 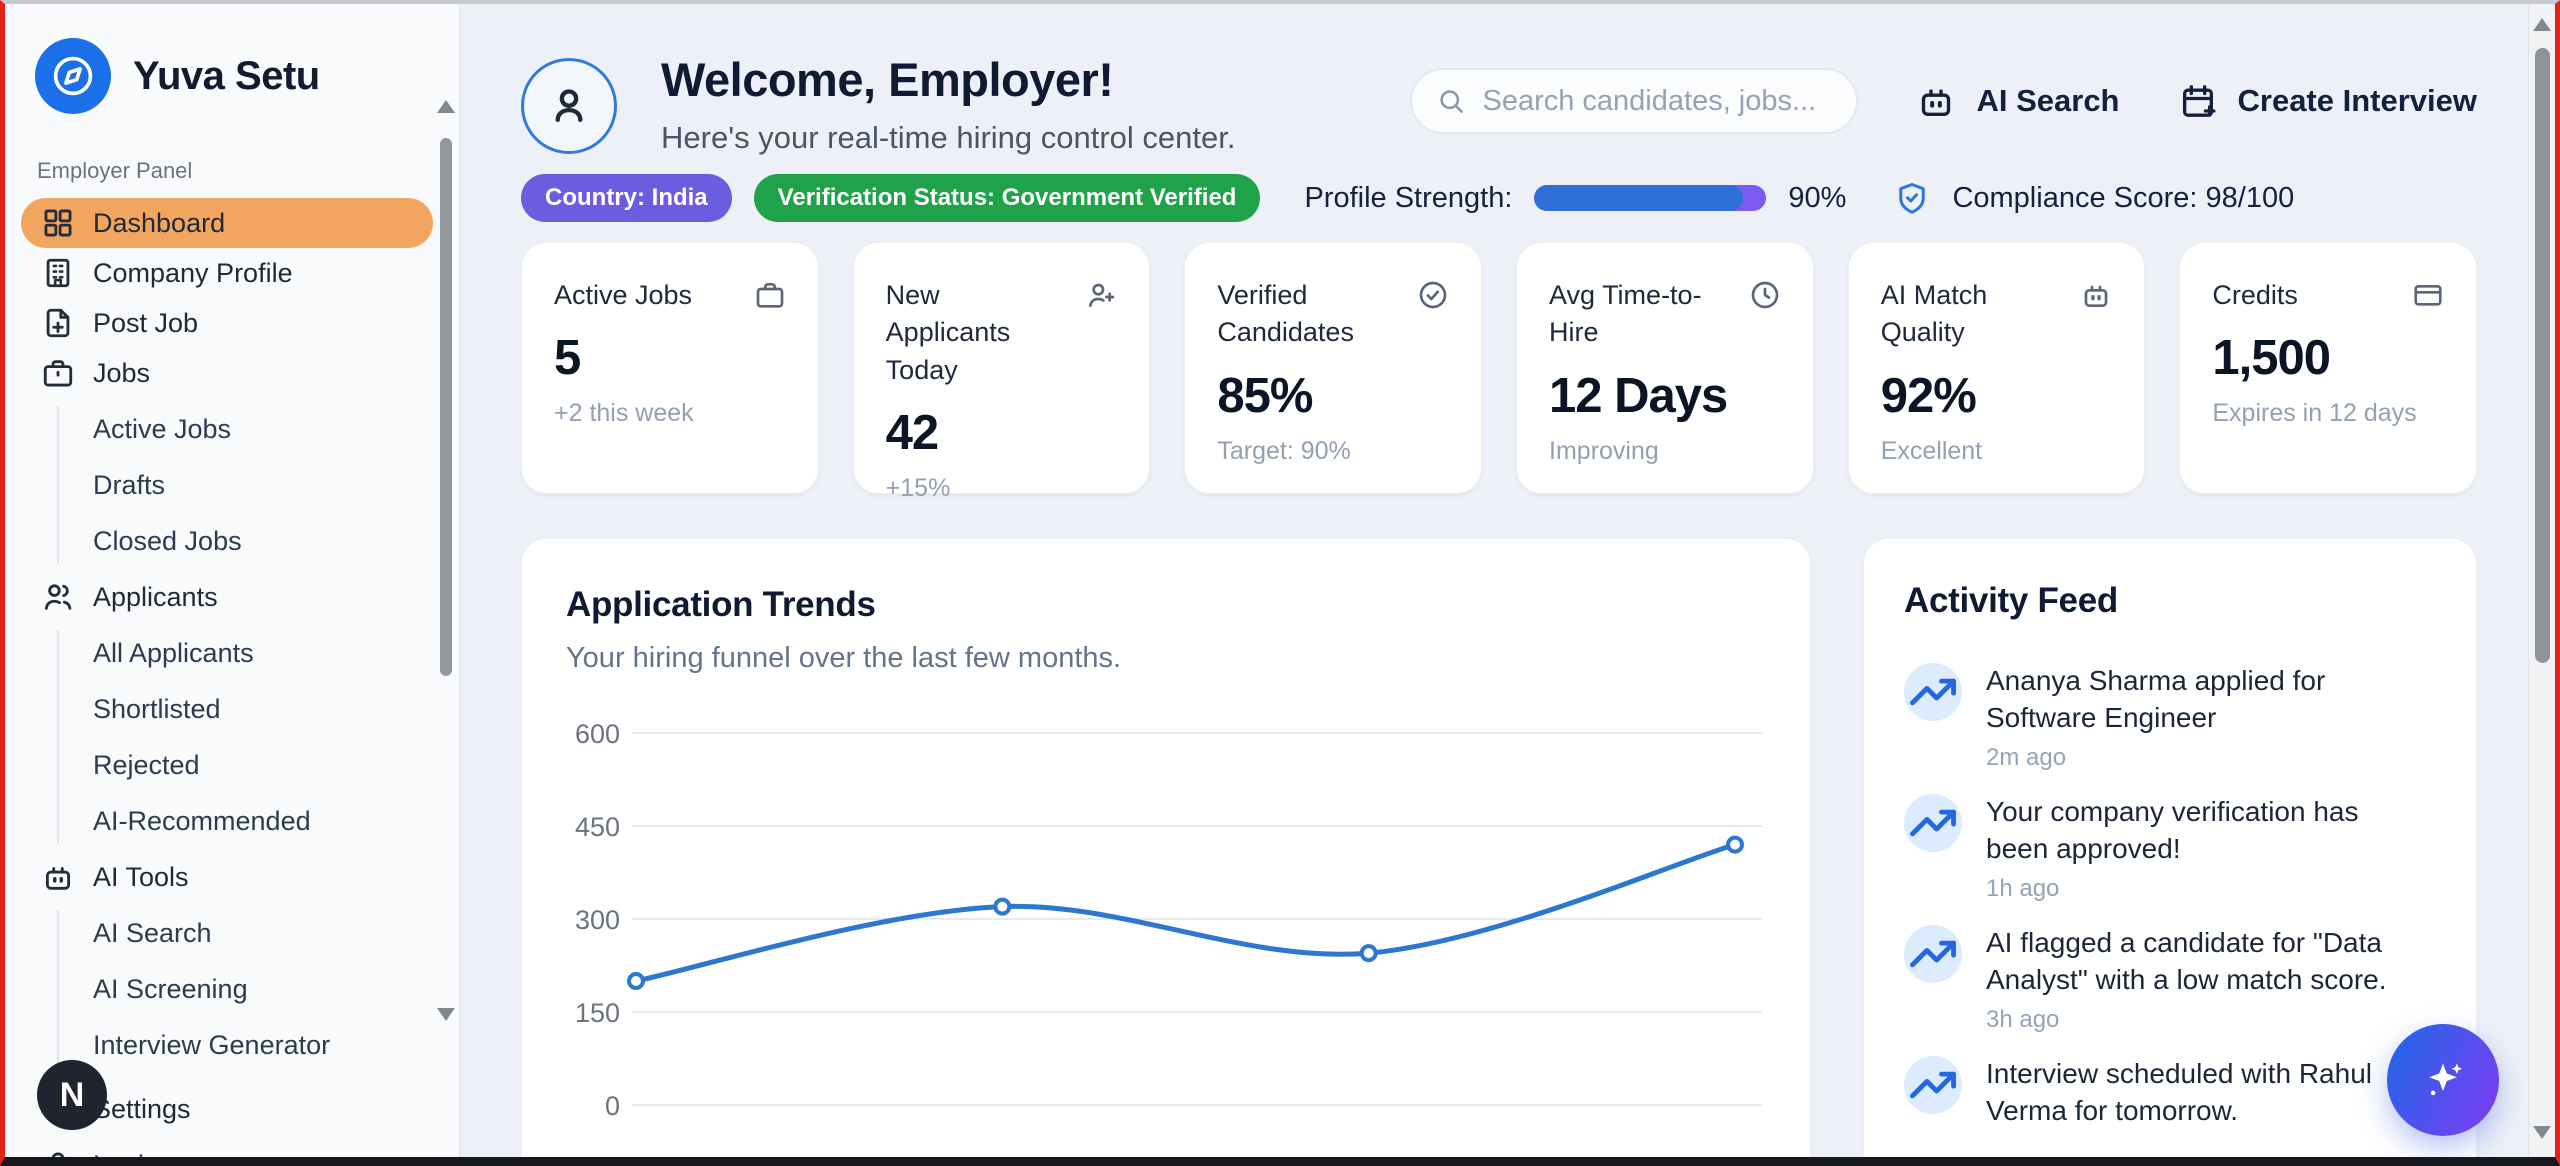 What do you see at coordinates (173, 652) in the screenshot?
I see `sidebar-item-label: All Applicants` at bounding box center [173, 652].